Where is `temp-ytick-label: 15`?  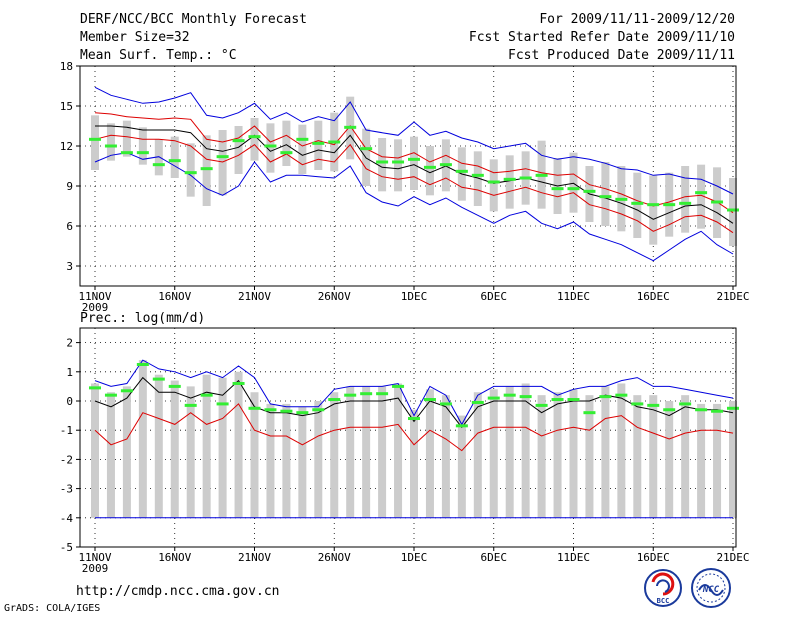
temp-ytick-label: 15 is located at coordinates (66, 106).